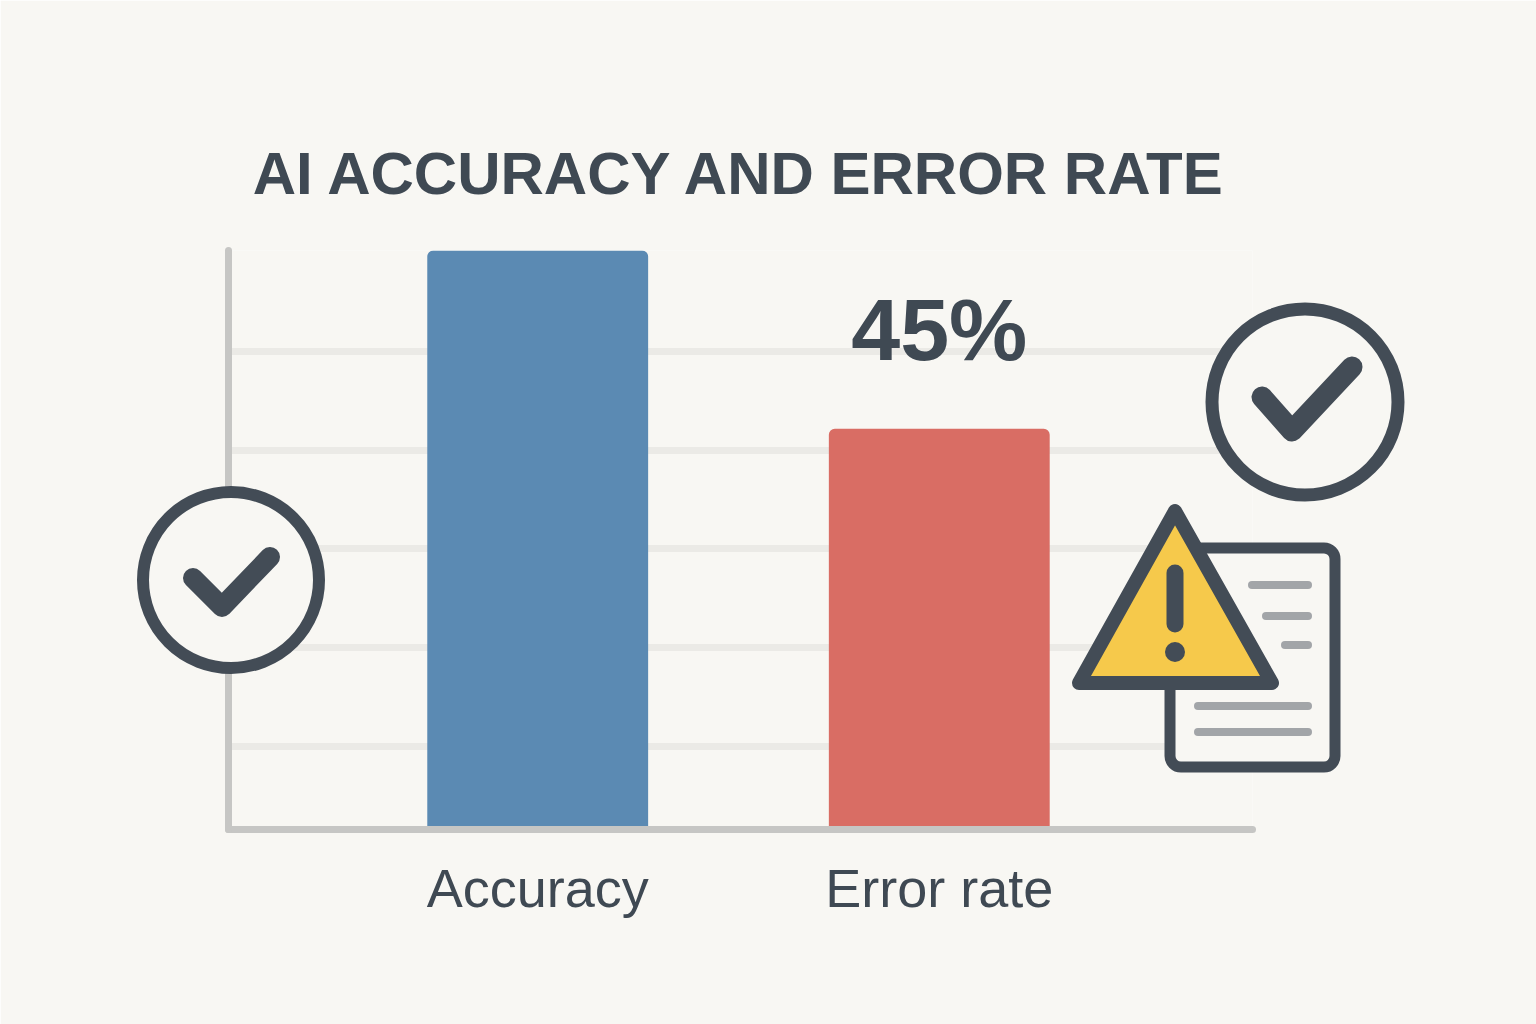  What do you see at coordinates (537, 887) in the screenshot?
I see `x-tick-label: Accuracy` at bounding box center [537, 887].